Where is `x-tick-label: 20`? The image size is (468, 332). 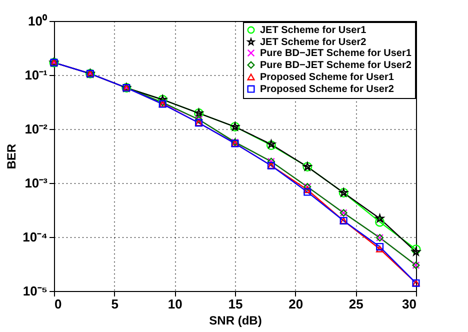
x-tick-label: 20 is located at coordinates (296, 304).